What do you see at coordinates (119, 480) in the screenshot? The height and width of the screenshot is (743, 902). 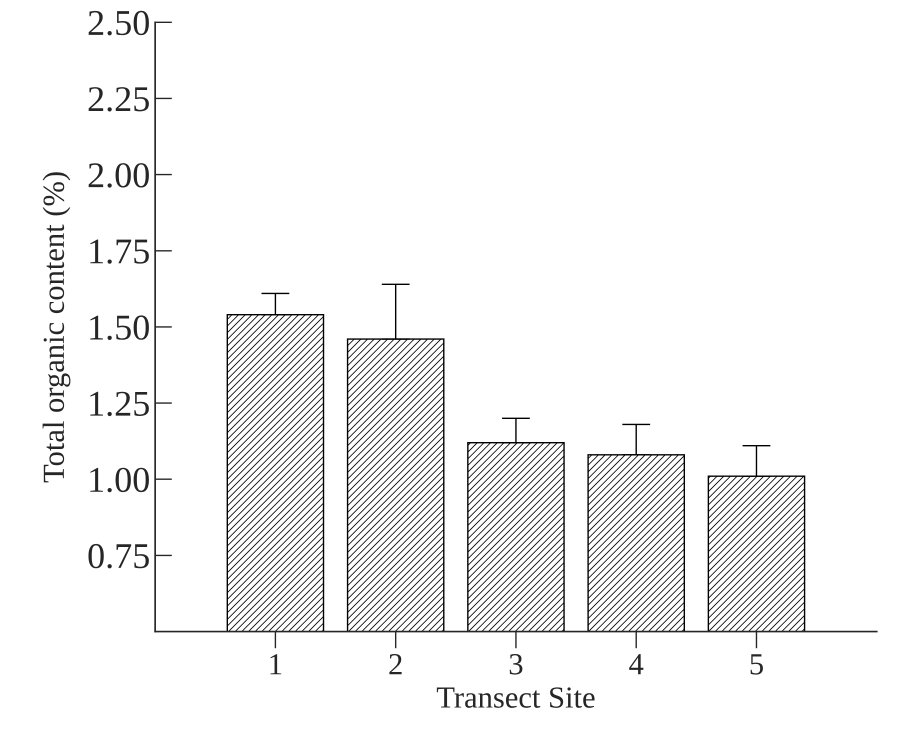 I see `y-tick-label: 1.00` at bounding box center [119, 480].